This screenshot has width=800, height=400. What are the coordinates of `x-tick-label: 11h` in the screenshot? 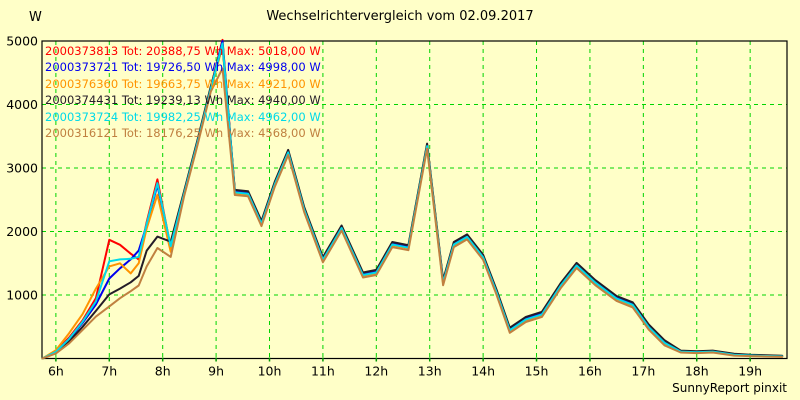 It's located at (323, 371).